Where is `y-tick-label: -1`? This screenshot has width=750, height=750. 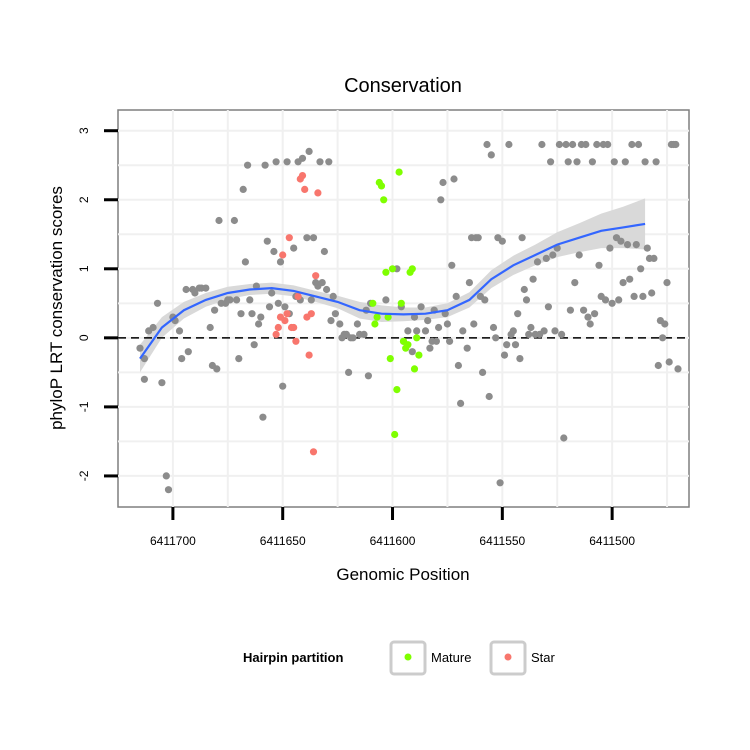
y-tick-label: -1 is located at coordinates (84, 406).